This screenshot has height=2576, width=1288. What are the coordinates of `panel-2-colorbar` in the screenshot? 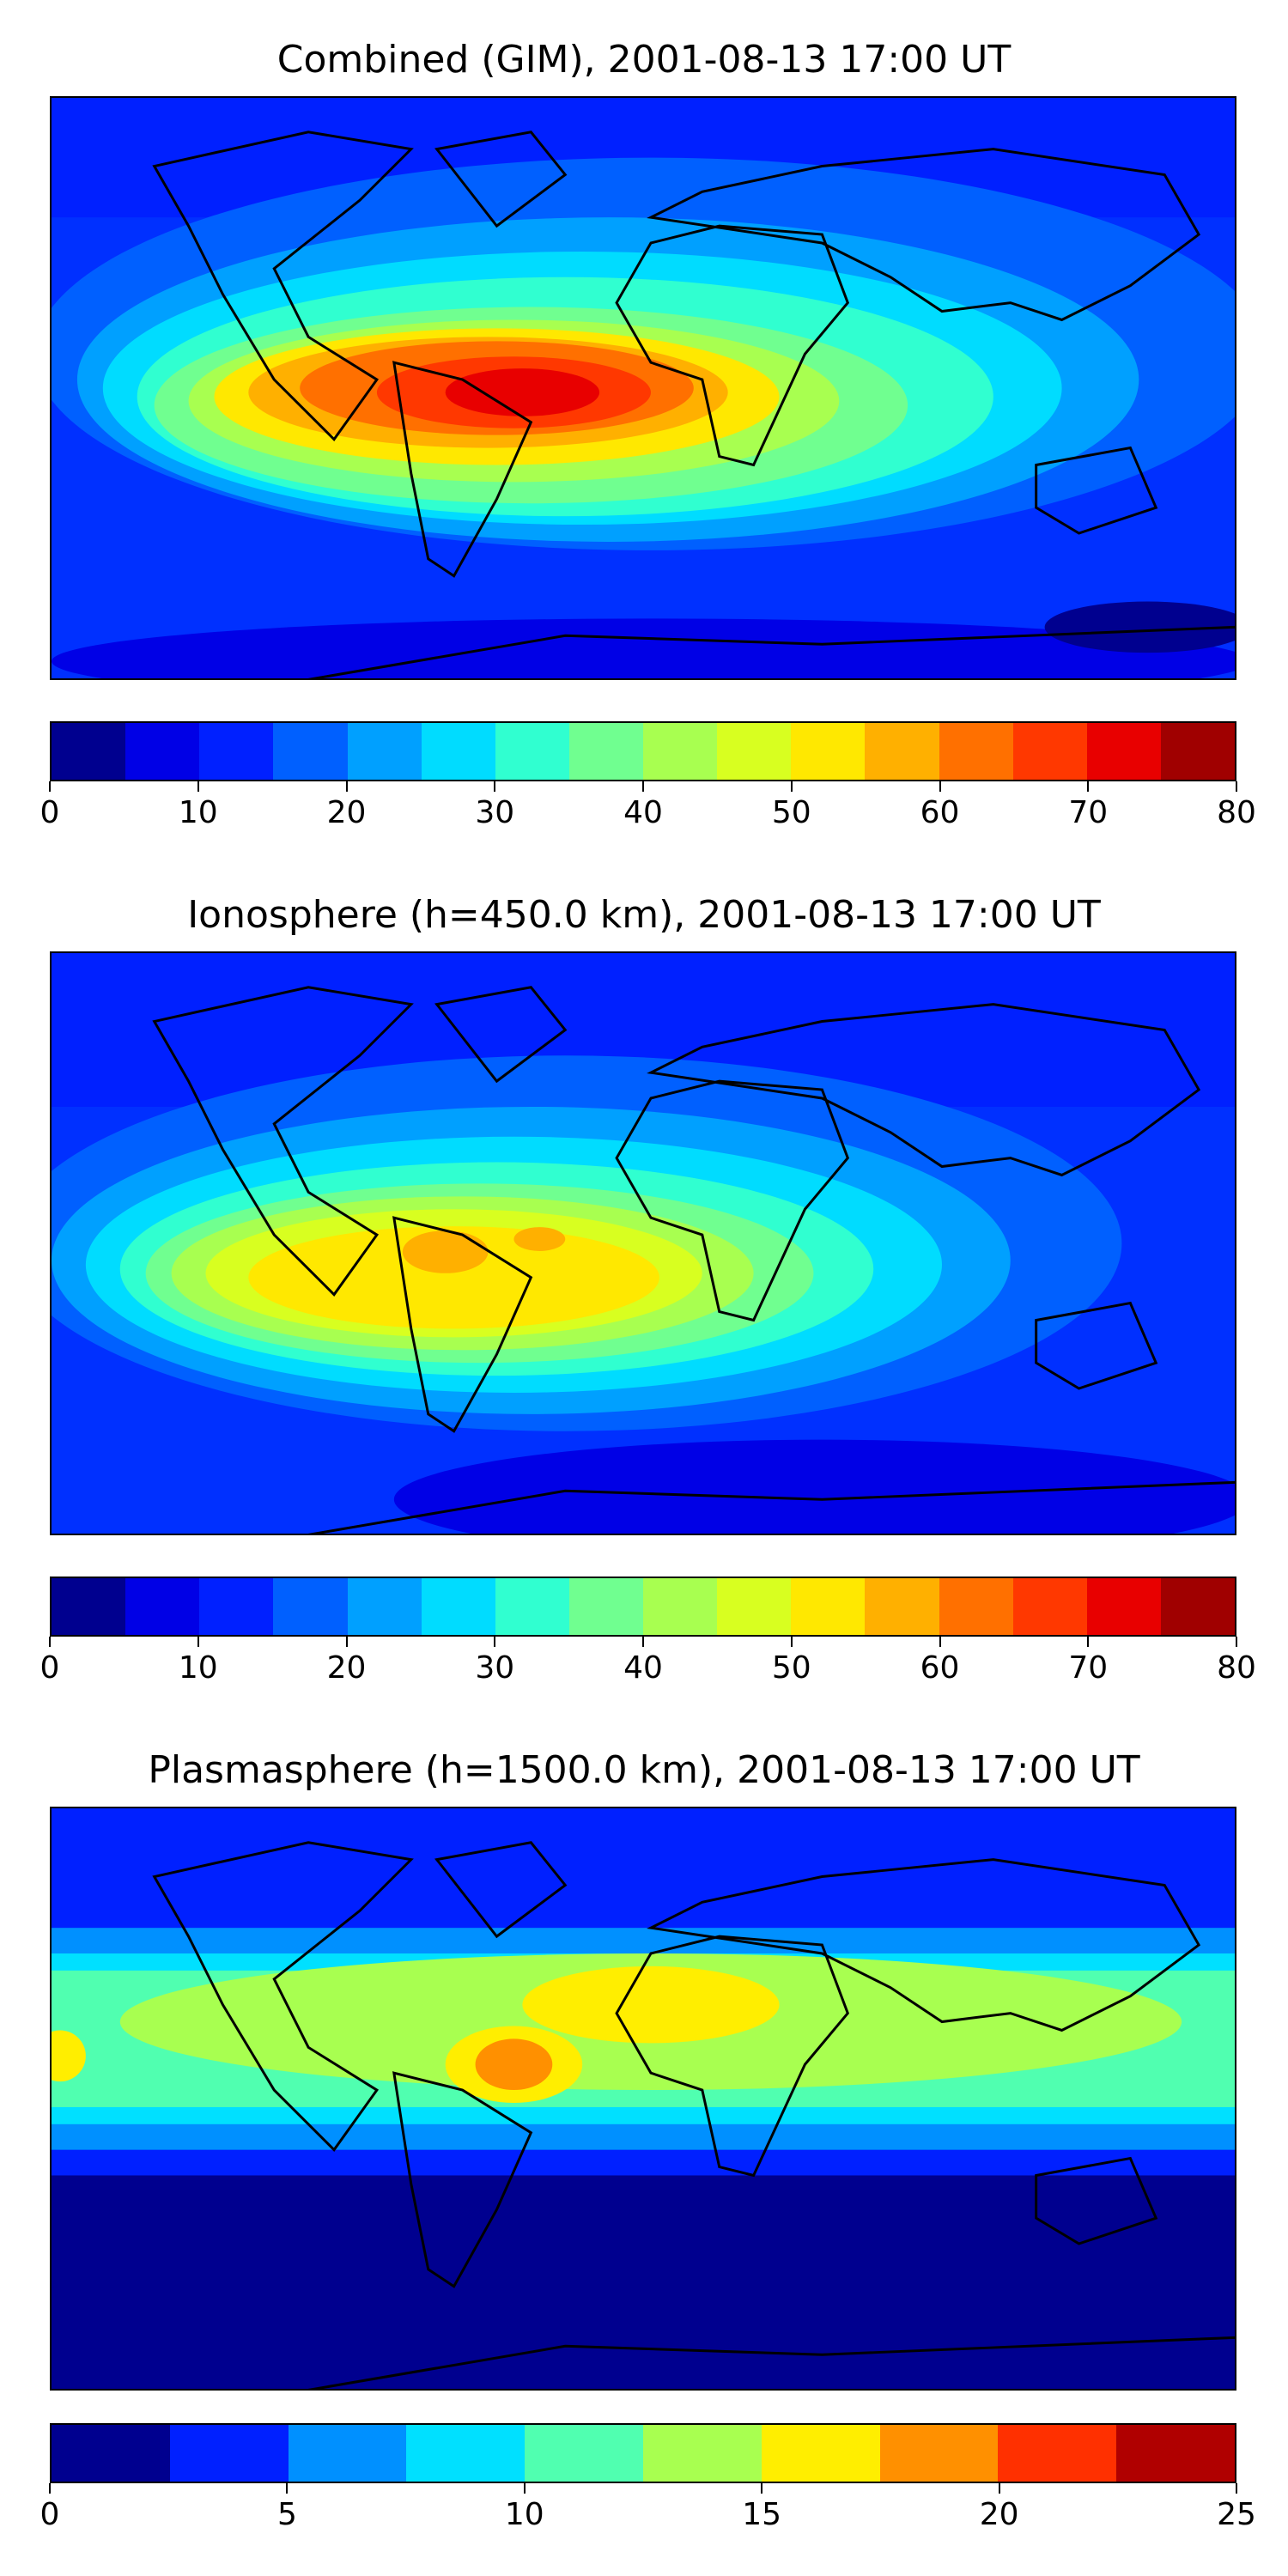 It's located at (643, 1607).